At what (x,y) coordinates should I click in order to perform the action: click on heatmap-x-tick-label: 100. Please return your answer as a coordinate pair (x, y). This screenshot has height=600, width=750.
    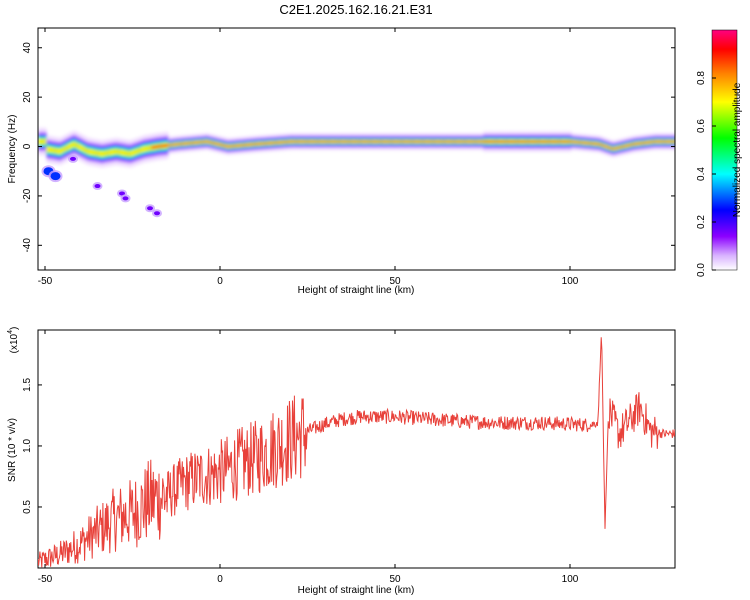
    Looking at the image, I should click on (570, 281).